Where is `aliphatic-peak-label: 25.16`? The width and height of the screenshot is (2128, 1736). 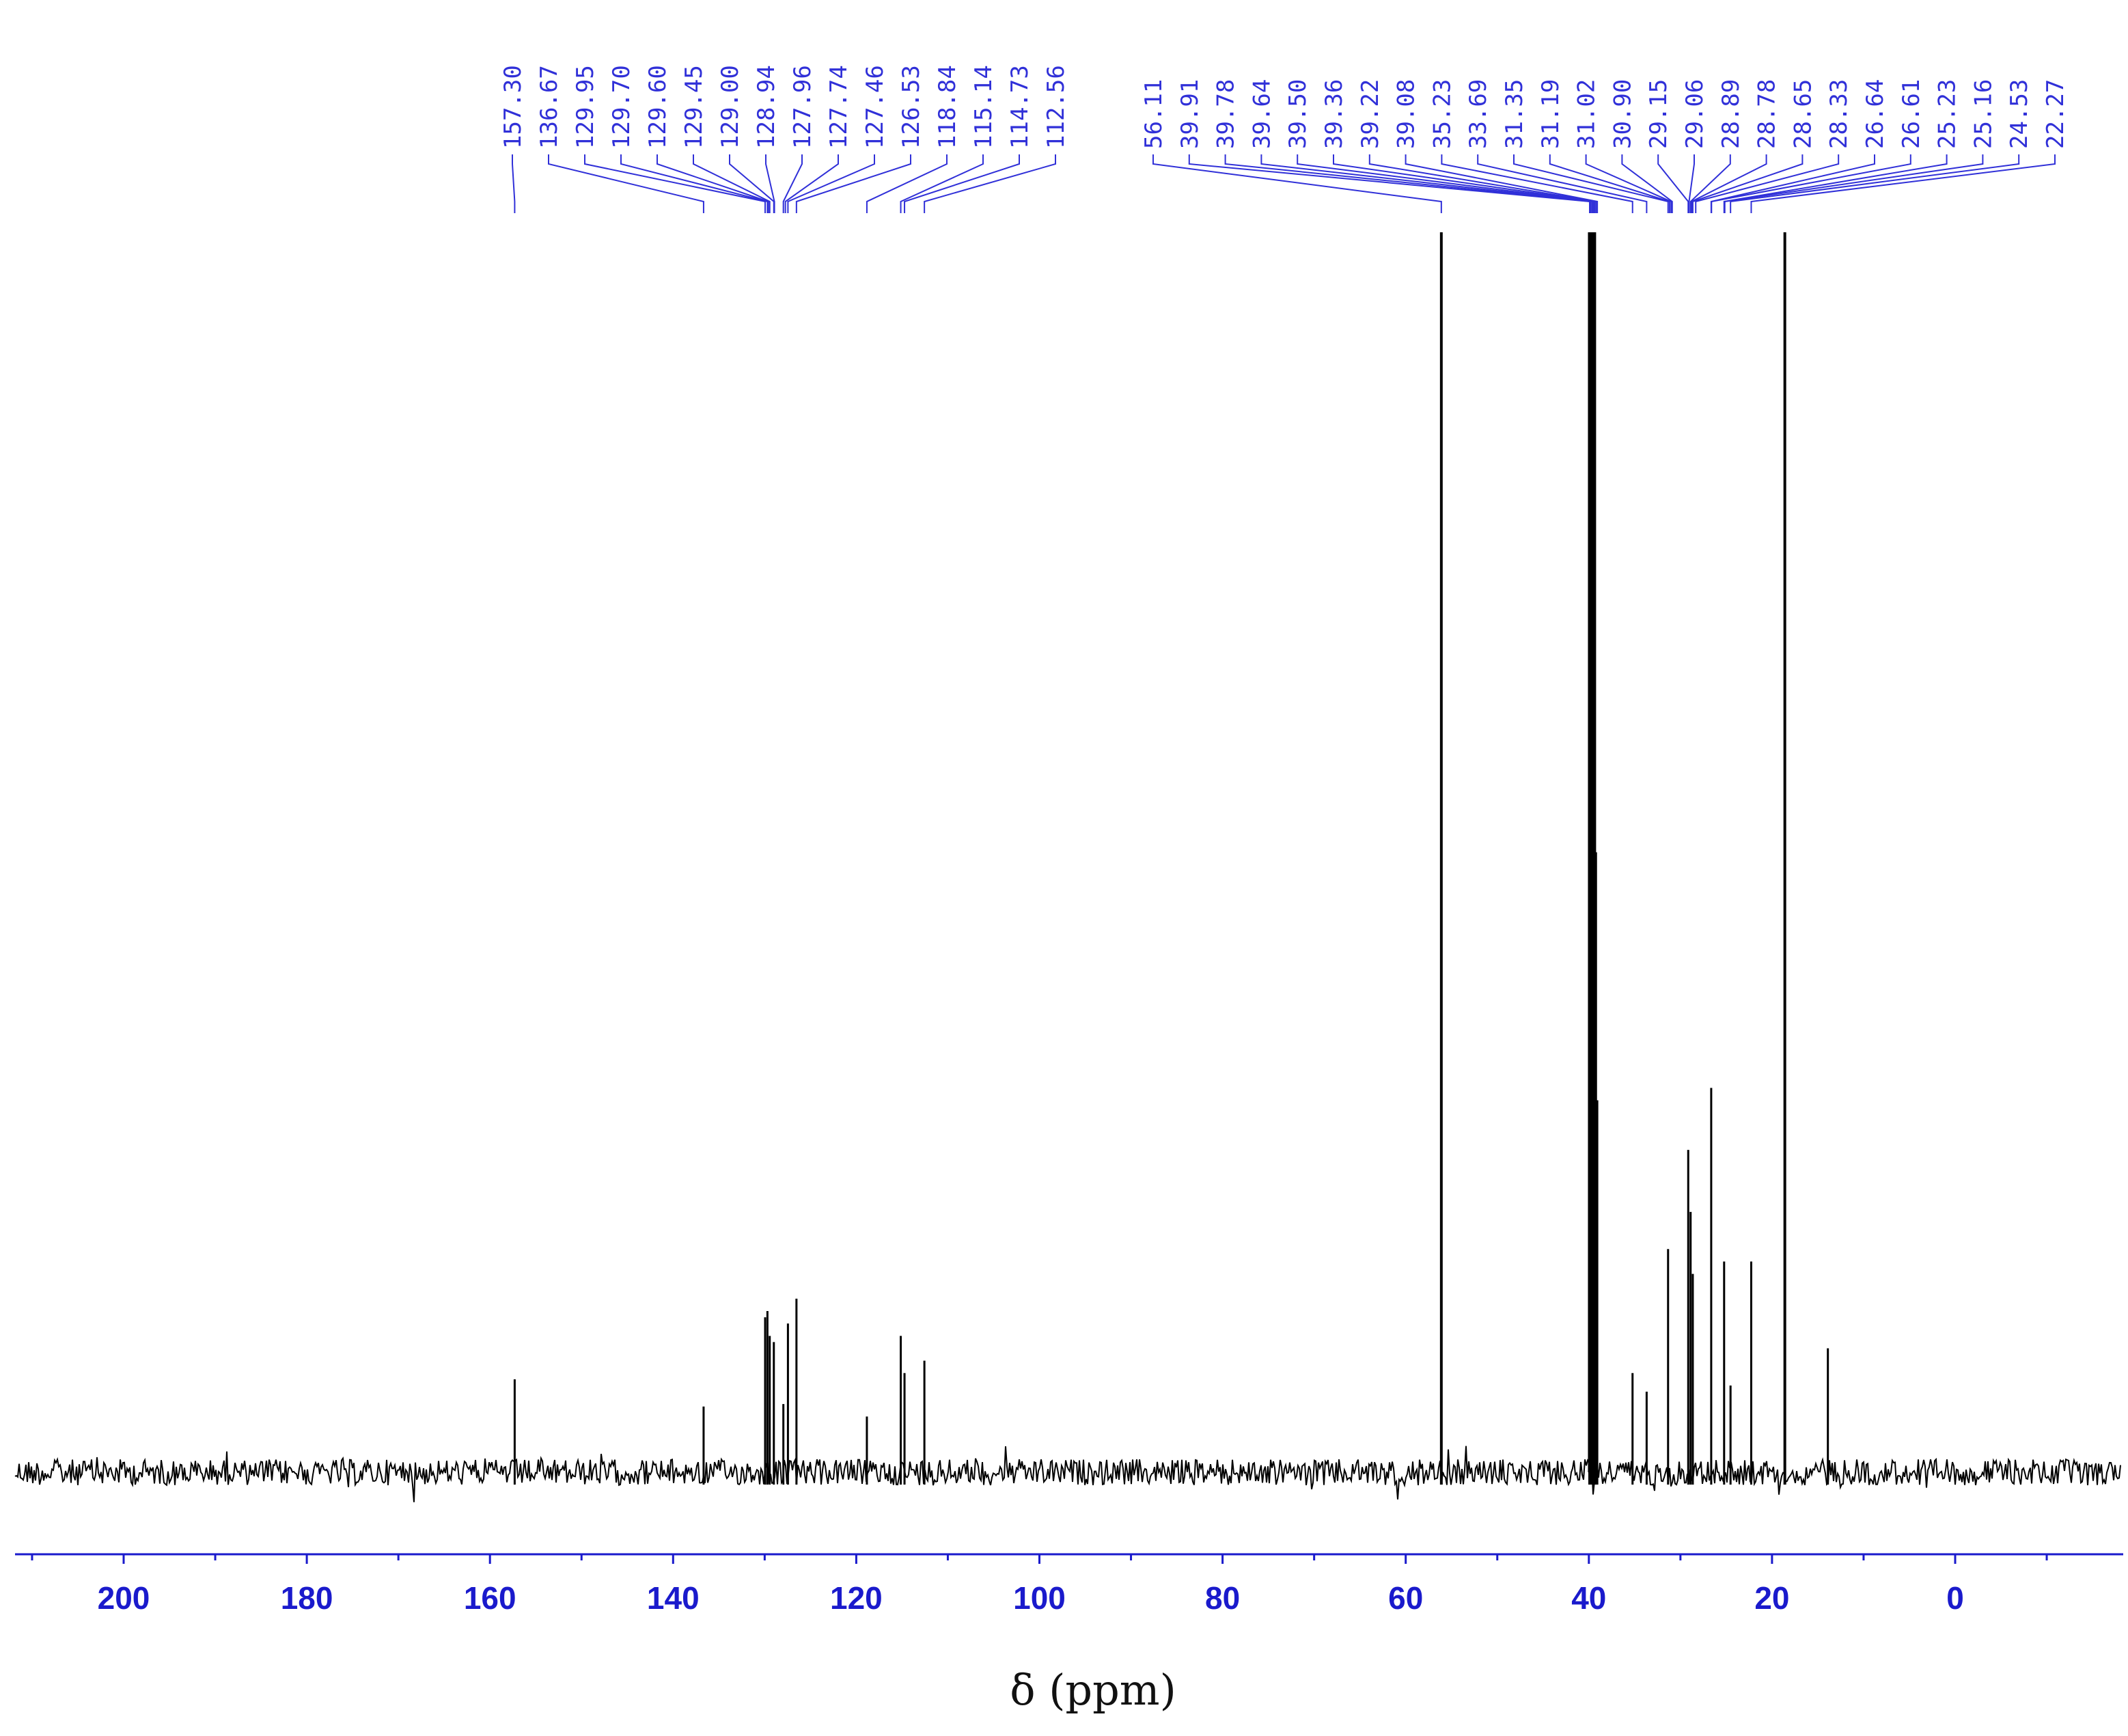
aliphatic-peak-label: 25.16 is located at coordinates (1984, 114).